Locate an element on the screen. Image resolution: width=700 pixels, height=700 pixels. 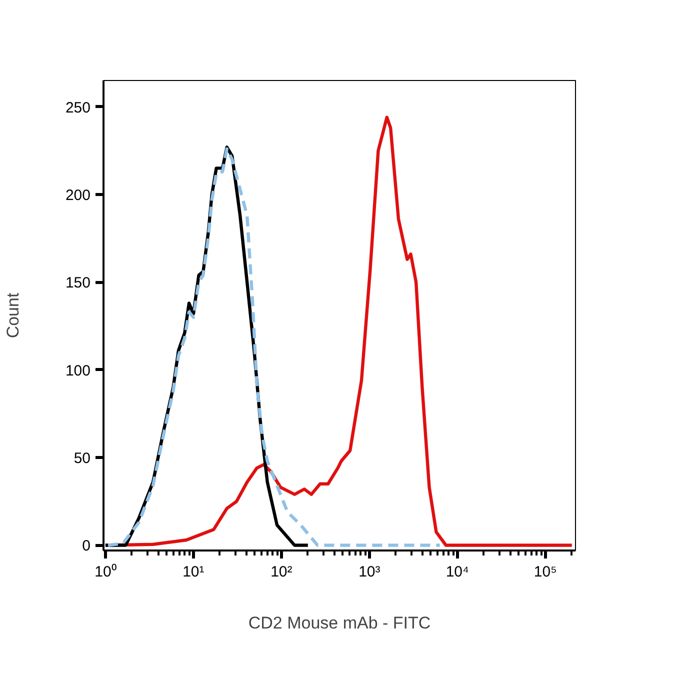
x-axis-title: CD2 Mouse mAb - FITC is located at coordinates (339, 623).